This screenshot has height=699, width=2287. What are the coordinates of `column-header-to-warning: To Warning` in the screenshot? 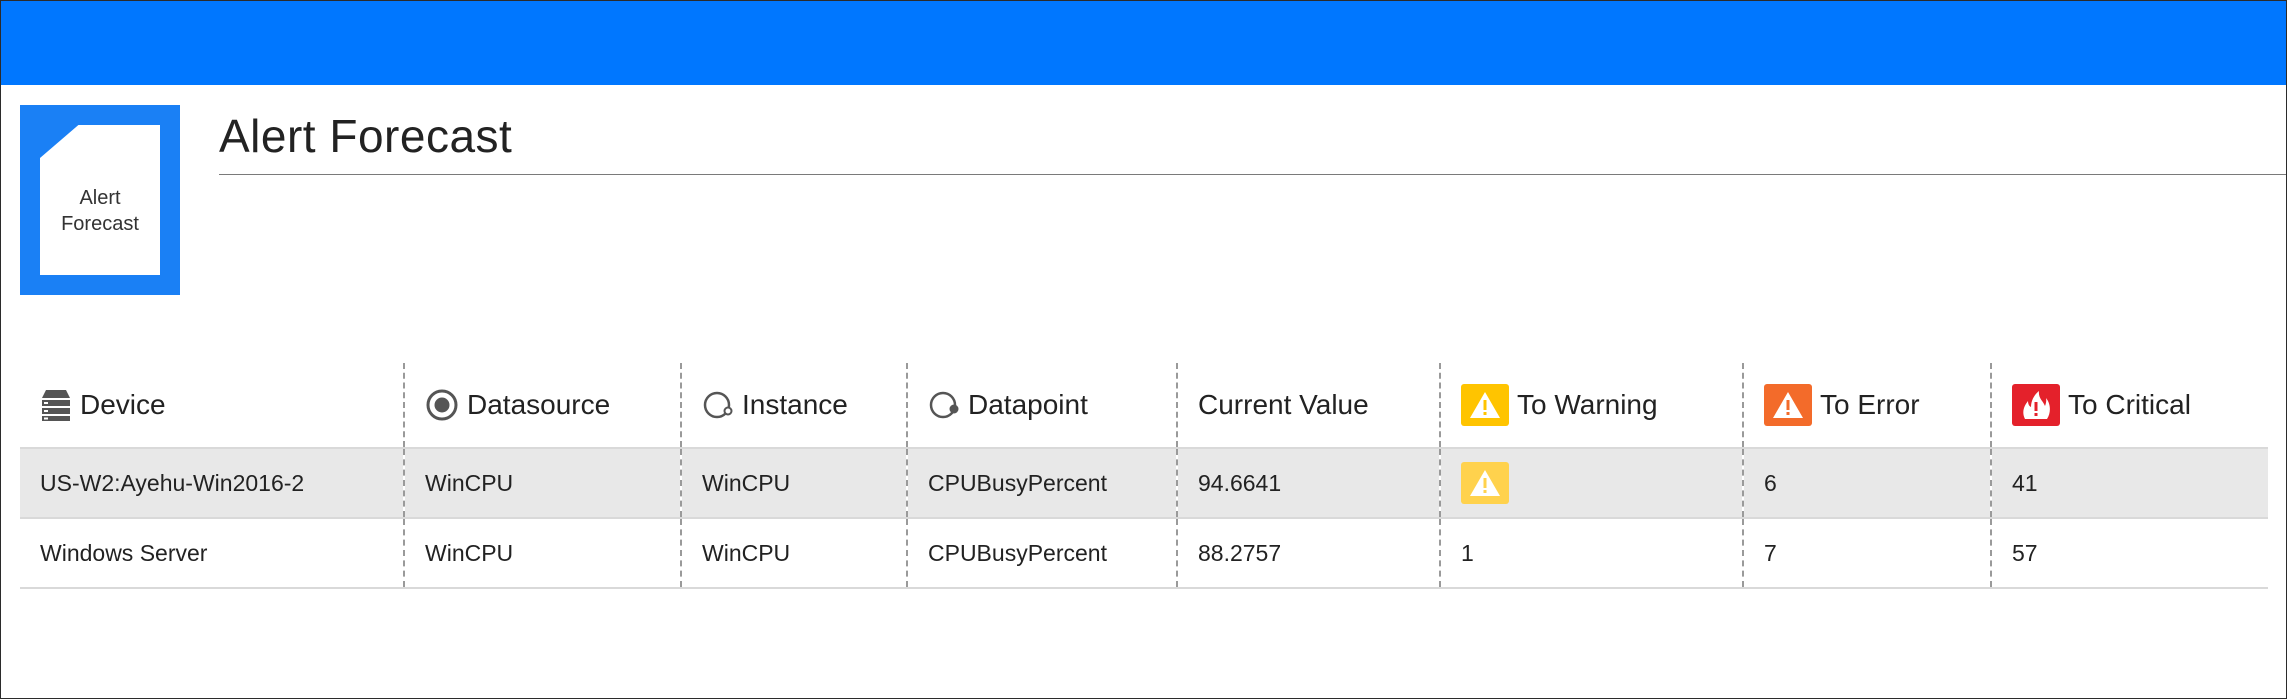 It's located at (1591, 406).